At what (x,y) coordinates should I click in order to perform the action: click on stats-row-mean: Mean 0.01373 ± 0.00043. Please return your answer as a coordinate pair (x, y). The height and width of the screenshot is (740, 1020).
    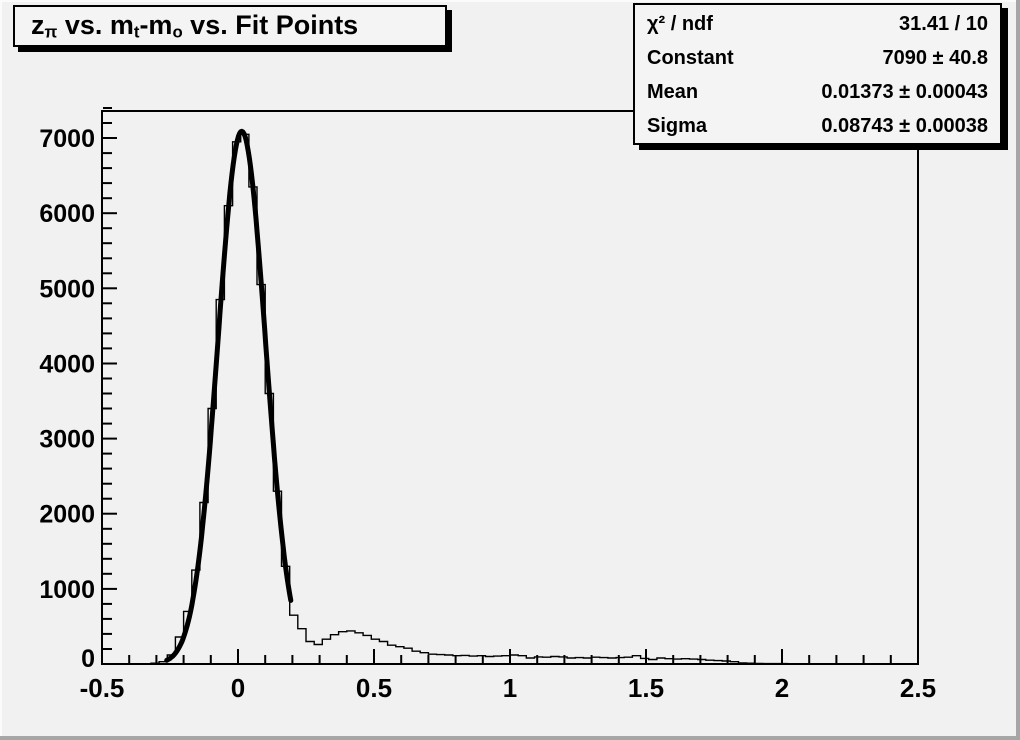
    Looking at the image, I should click on (817, 92).